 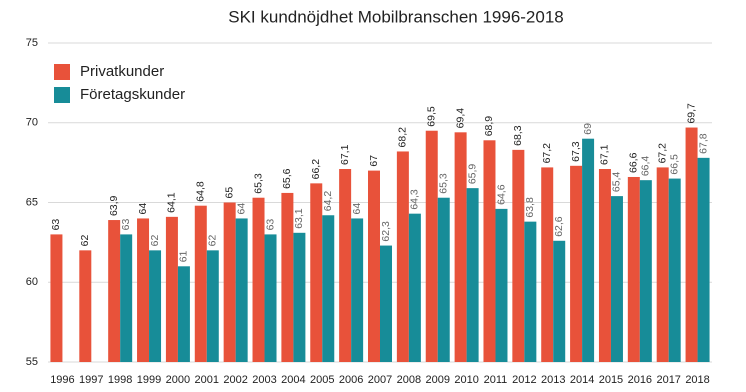 What do you see at coordinates (32, 43) in the screenshot?
I see `y-tick-label: 75` at bounding box center [32, 43].